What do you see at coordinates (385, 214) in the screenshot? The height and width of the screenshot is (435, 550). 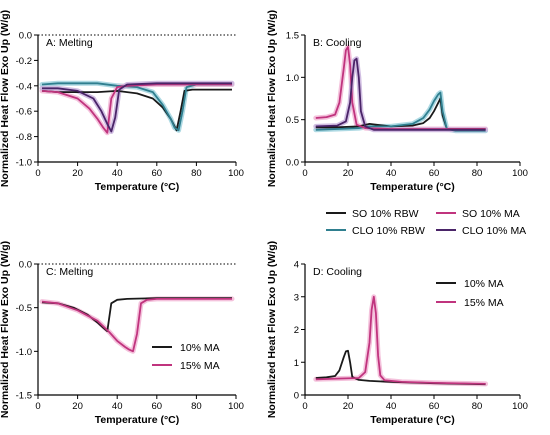 I see `legend-label: SO 10% RBW` at bounding box center [385, 214].